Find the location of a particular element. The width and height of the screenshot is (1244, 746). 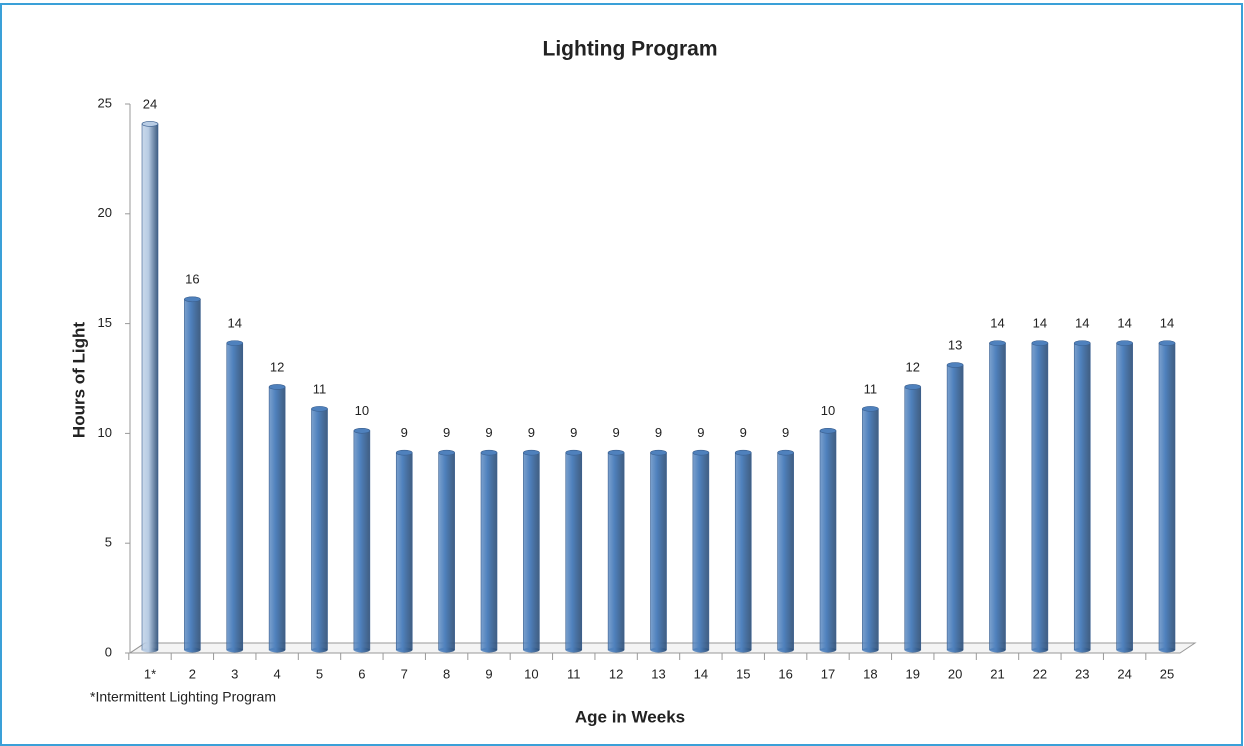

annotation: *Intermittent Lighting Program is located at coordinates (183, 697).